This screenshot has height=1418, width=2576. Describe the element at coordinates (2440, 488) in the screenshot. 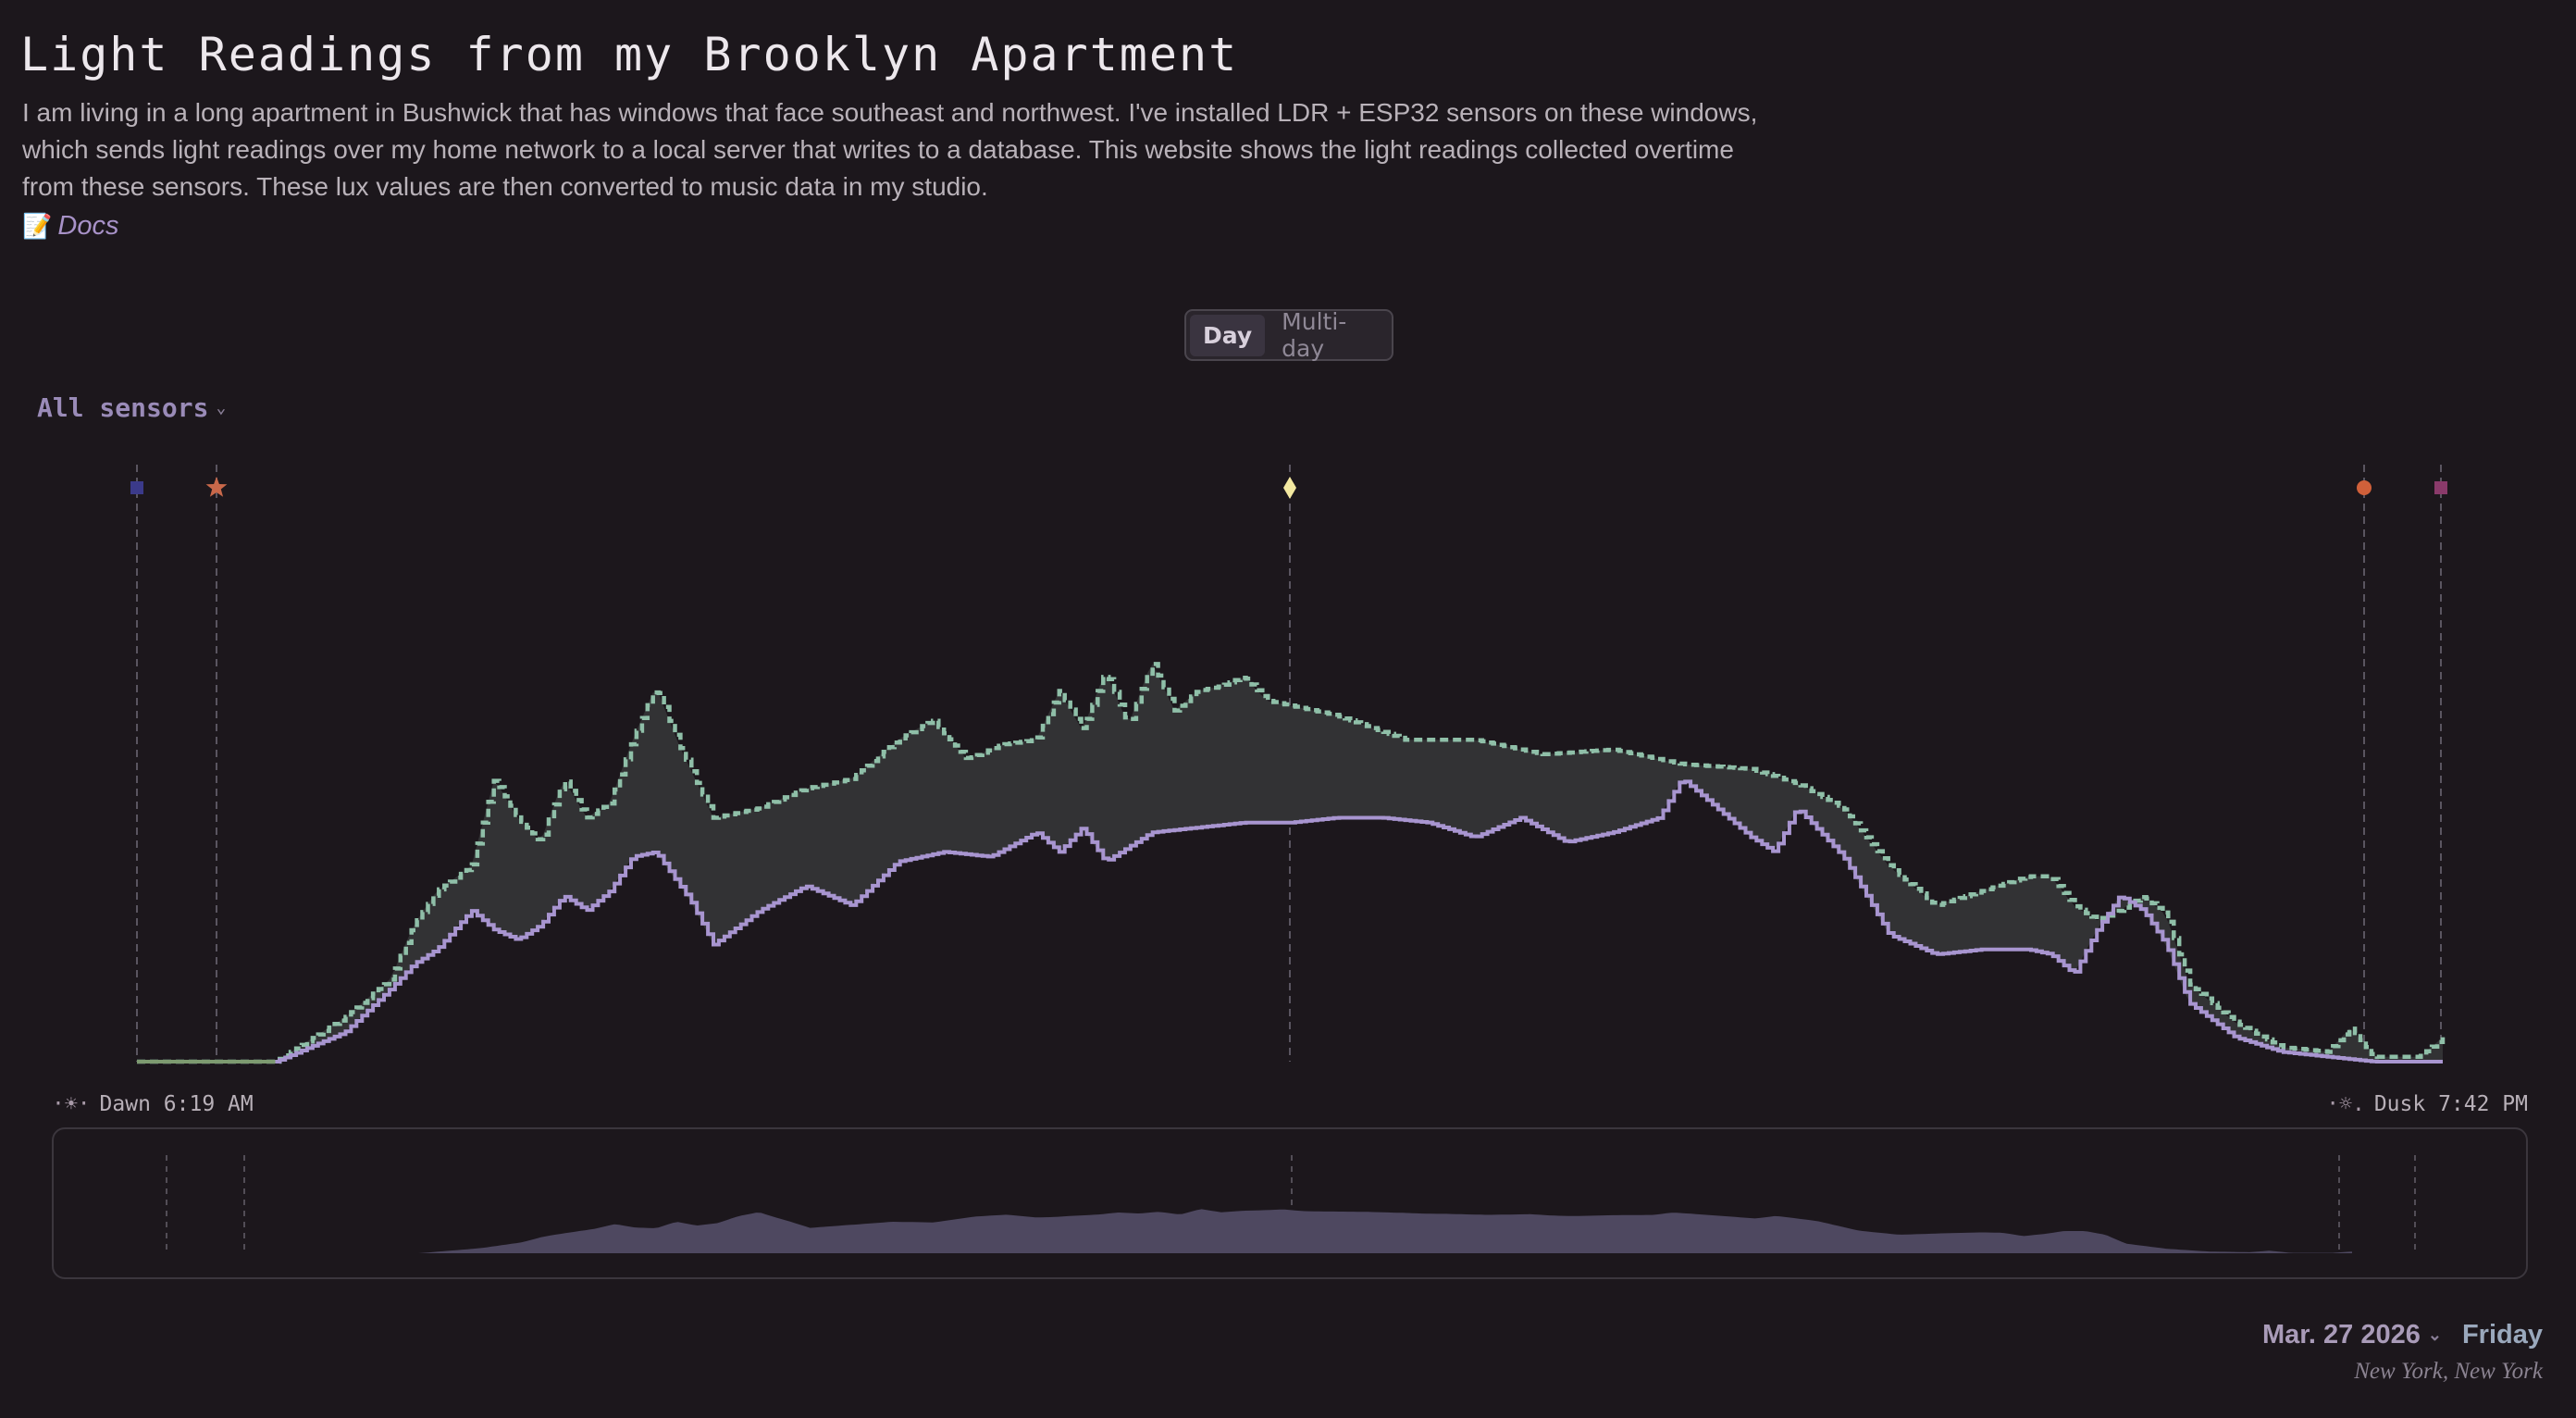

I see `dusk-marker` at that location.